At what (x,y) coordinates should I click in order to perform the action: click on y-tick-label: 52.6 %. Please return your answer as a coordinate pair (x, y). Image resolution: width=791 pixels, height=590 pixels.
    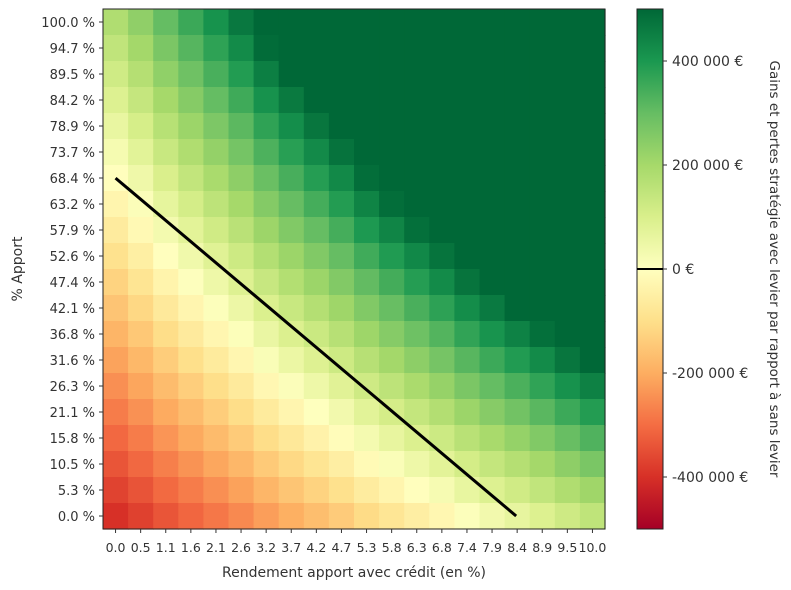
    Looking at the image, I should click on (72, 257).